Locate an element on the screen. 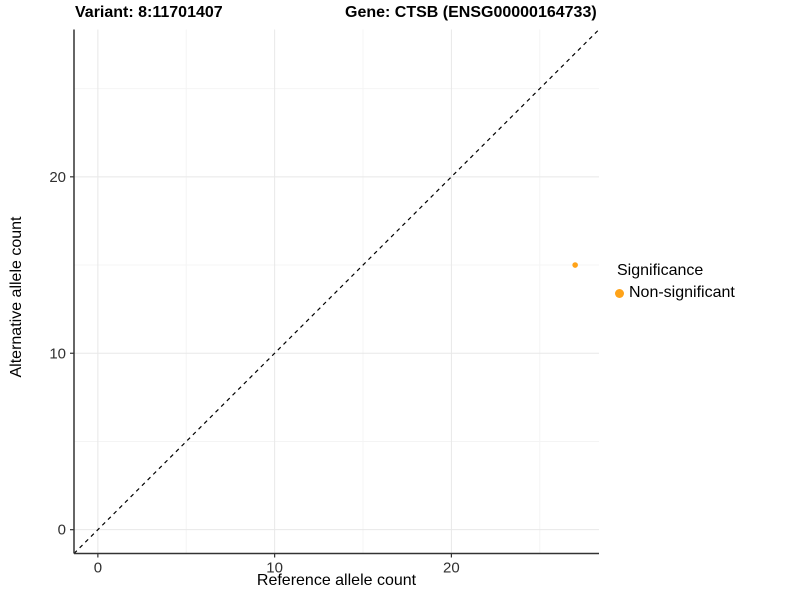 Image resolution: width=800 pixels, height=600 pixels. y-tick-label: 10 is located at coordinates (57, 353).